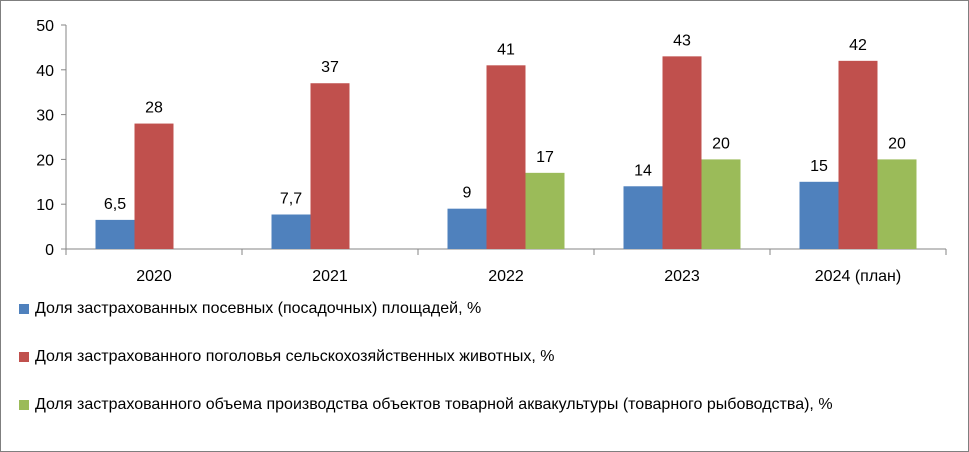  I want to click on x-tick-label: 2021, so click(330, 276).